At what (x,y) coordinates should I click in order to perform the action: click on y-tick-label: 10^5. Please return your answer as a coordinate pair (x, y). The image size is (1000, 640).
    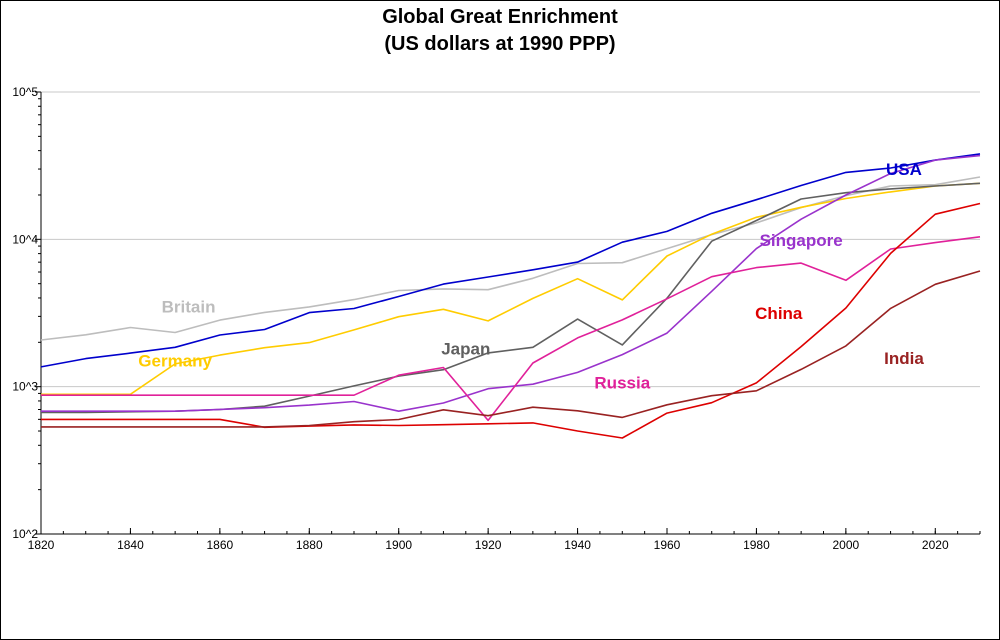
    Looking at the image, I should click on (25, 92).